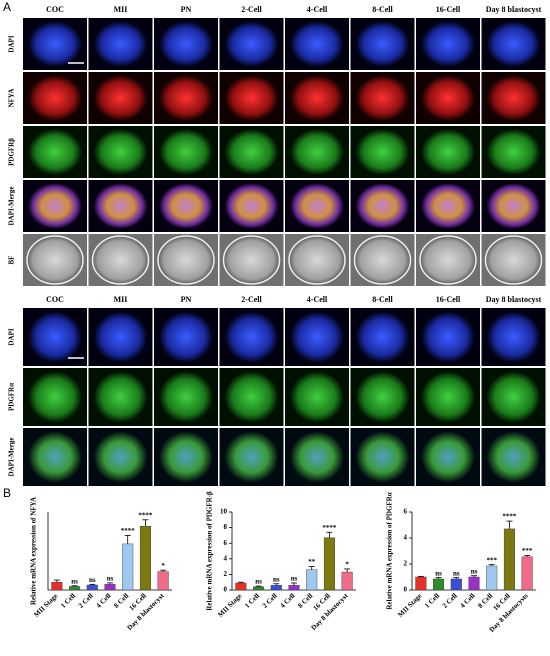  What do you see at coordinates (226, 574) in the screenshot?
I see `y-tick-label: 2` at bounding box center [226, 574].